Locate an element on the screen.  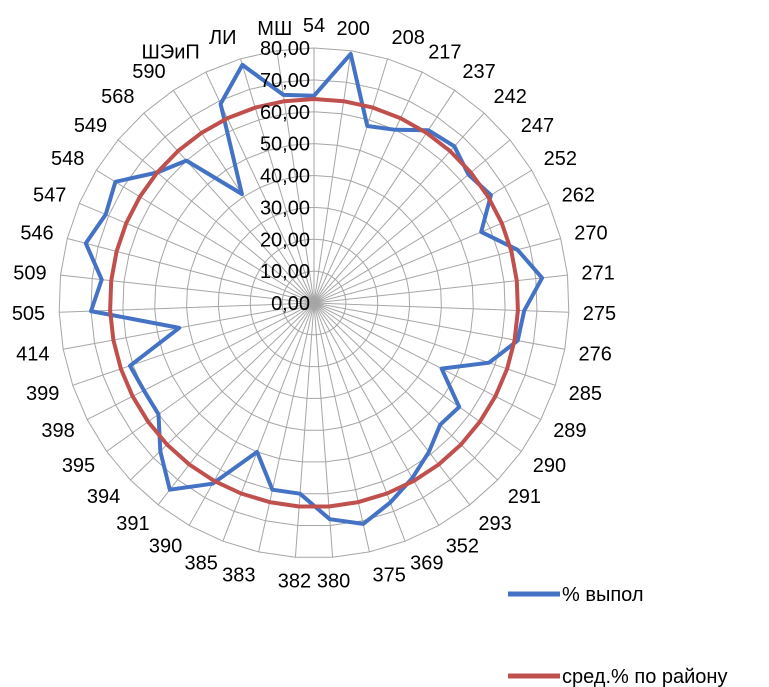
radial-tick-label: 0,00 is located at coordinates (290, 304).